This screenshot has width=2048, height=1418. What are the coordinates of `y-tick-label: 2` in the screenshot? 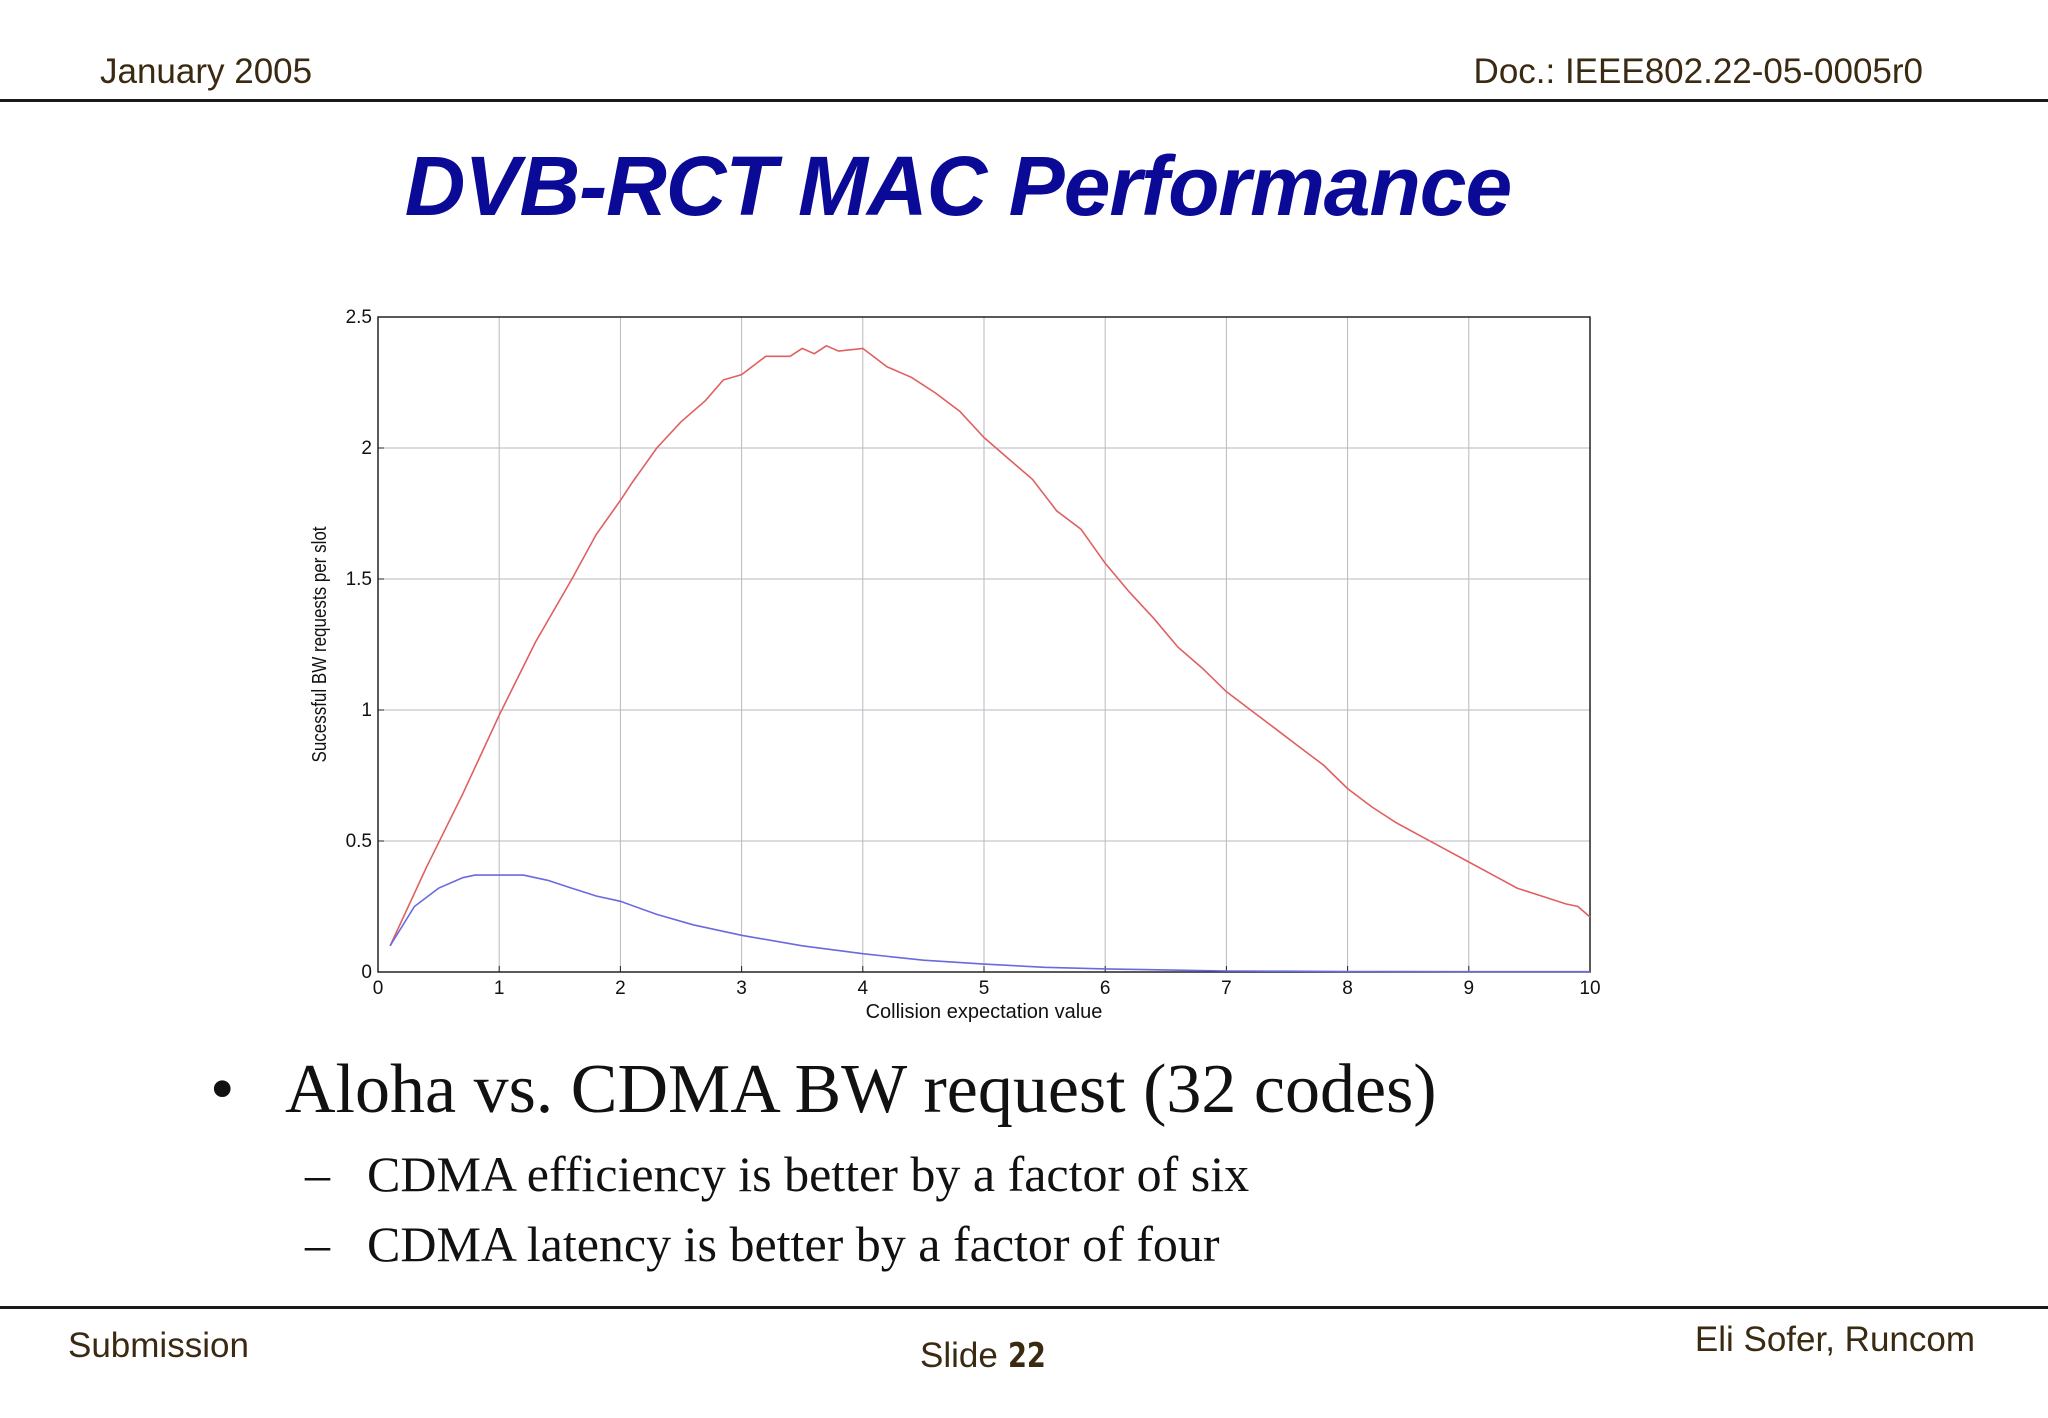 It's located at (366, 448).